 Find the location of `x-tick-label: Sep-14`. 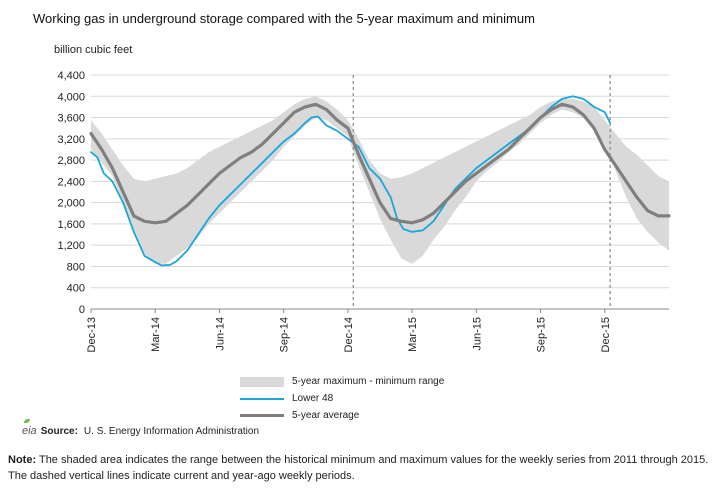

x-tick-label: Sep-14 is located at coordinates (285, 334).